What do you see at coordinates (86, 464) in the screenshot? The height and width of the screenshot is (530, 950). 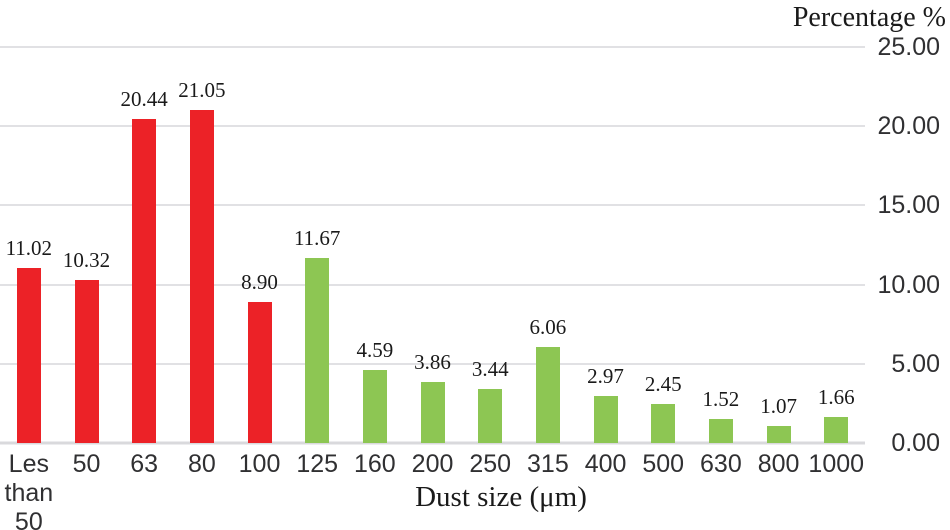 I see `x-tick-label: 50` at bounding box center [86, 464].